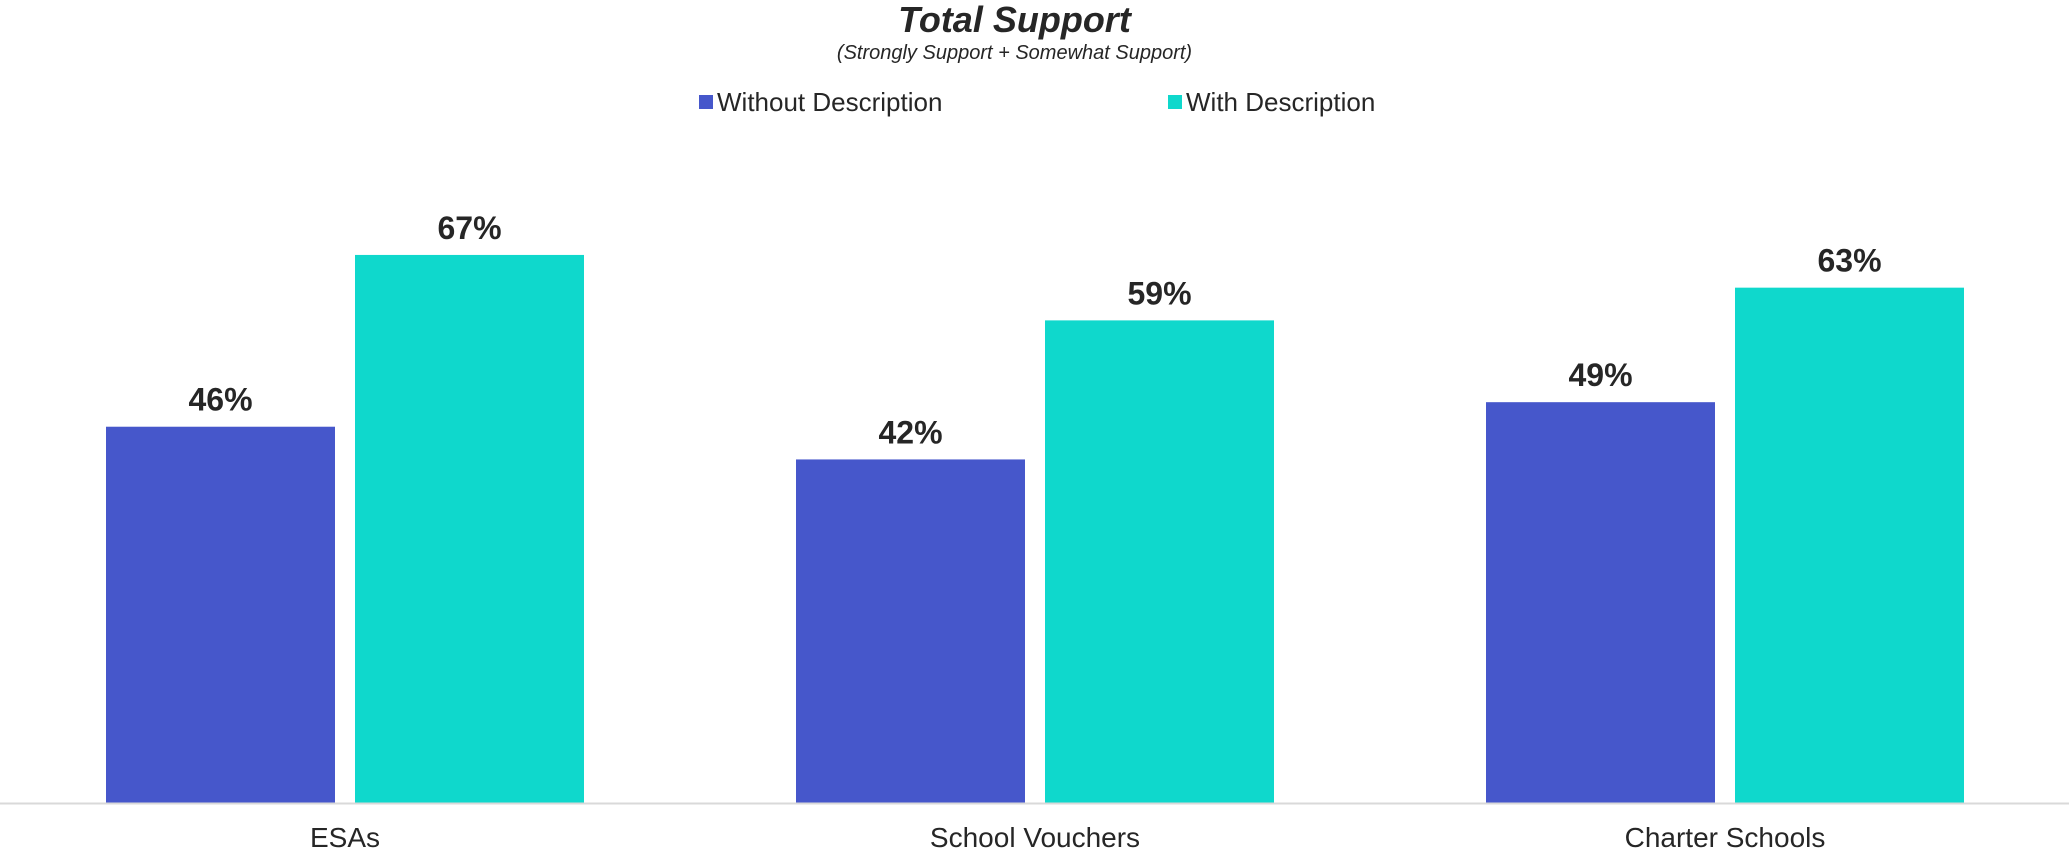  Describe the element at coordinates (1035, 837) in the screenshot. I see `category-label-school-vouchers: School Vouchers` at that location.